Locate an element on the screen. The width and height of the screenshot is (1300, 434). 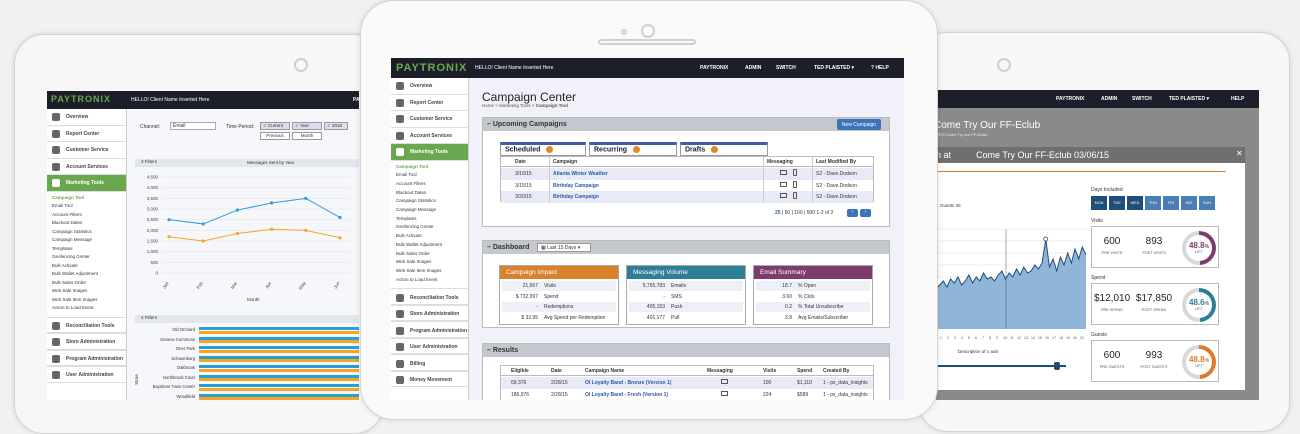
sidebar-item-billing: Billing is located at coordinates (429, 362).